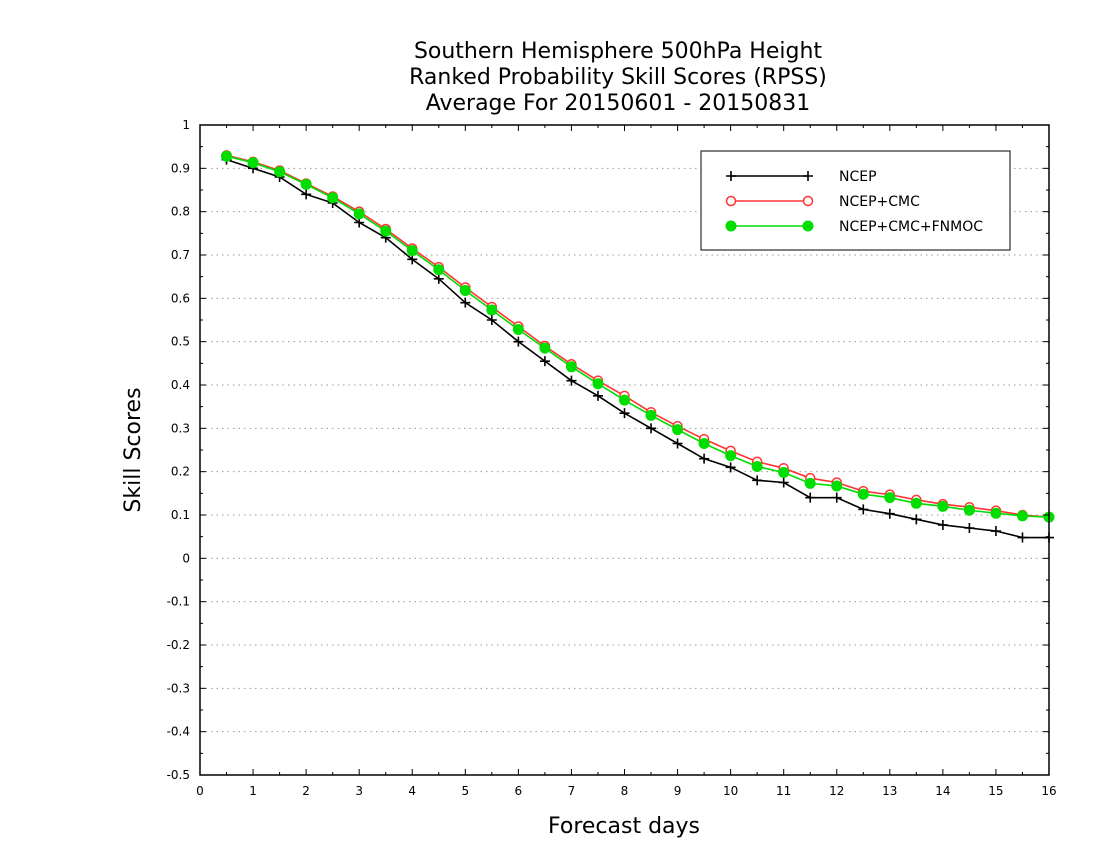 The height and width of the screenshot is (850, 1100). I want to click on x-tick-label: 10, so click(730, 791).